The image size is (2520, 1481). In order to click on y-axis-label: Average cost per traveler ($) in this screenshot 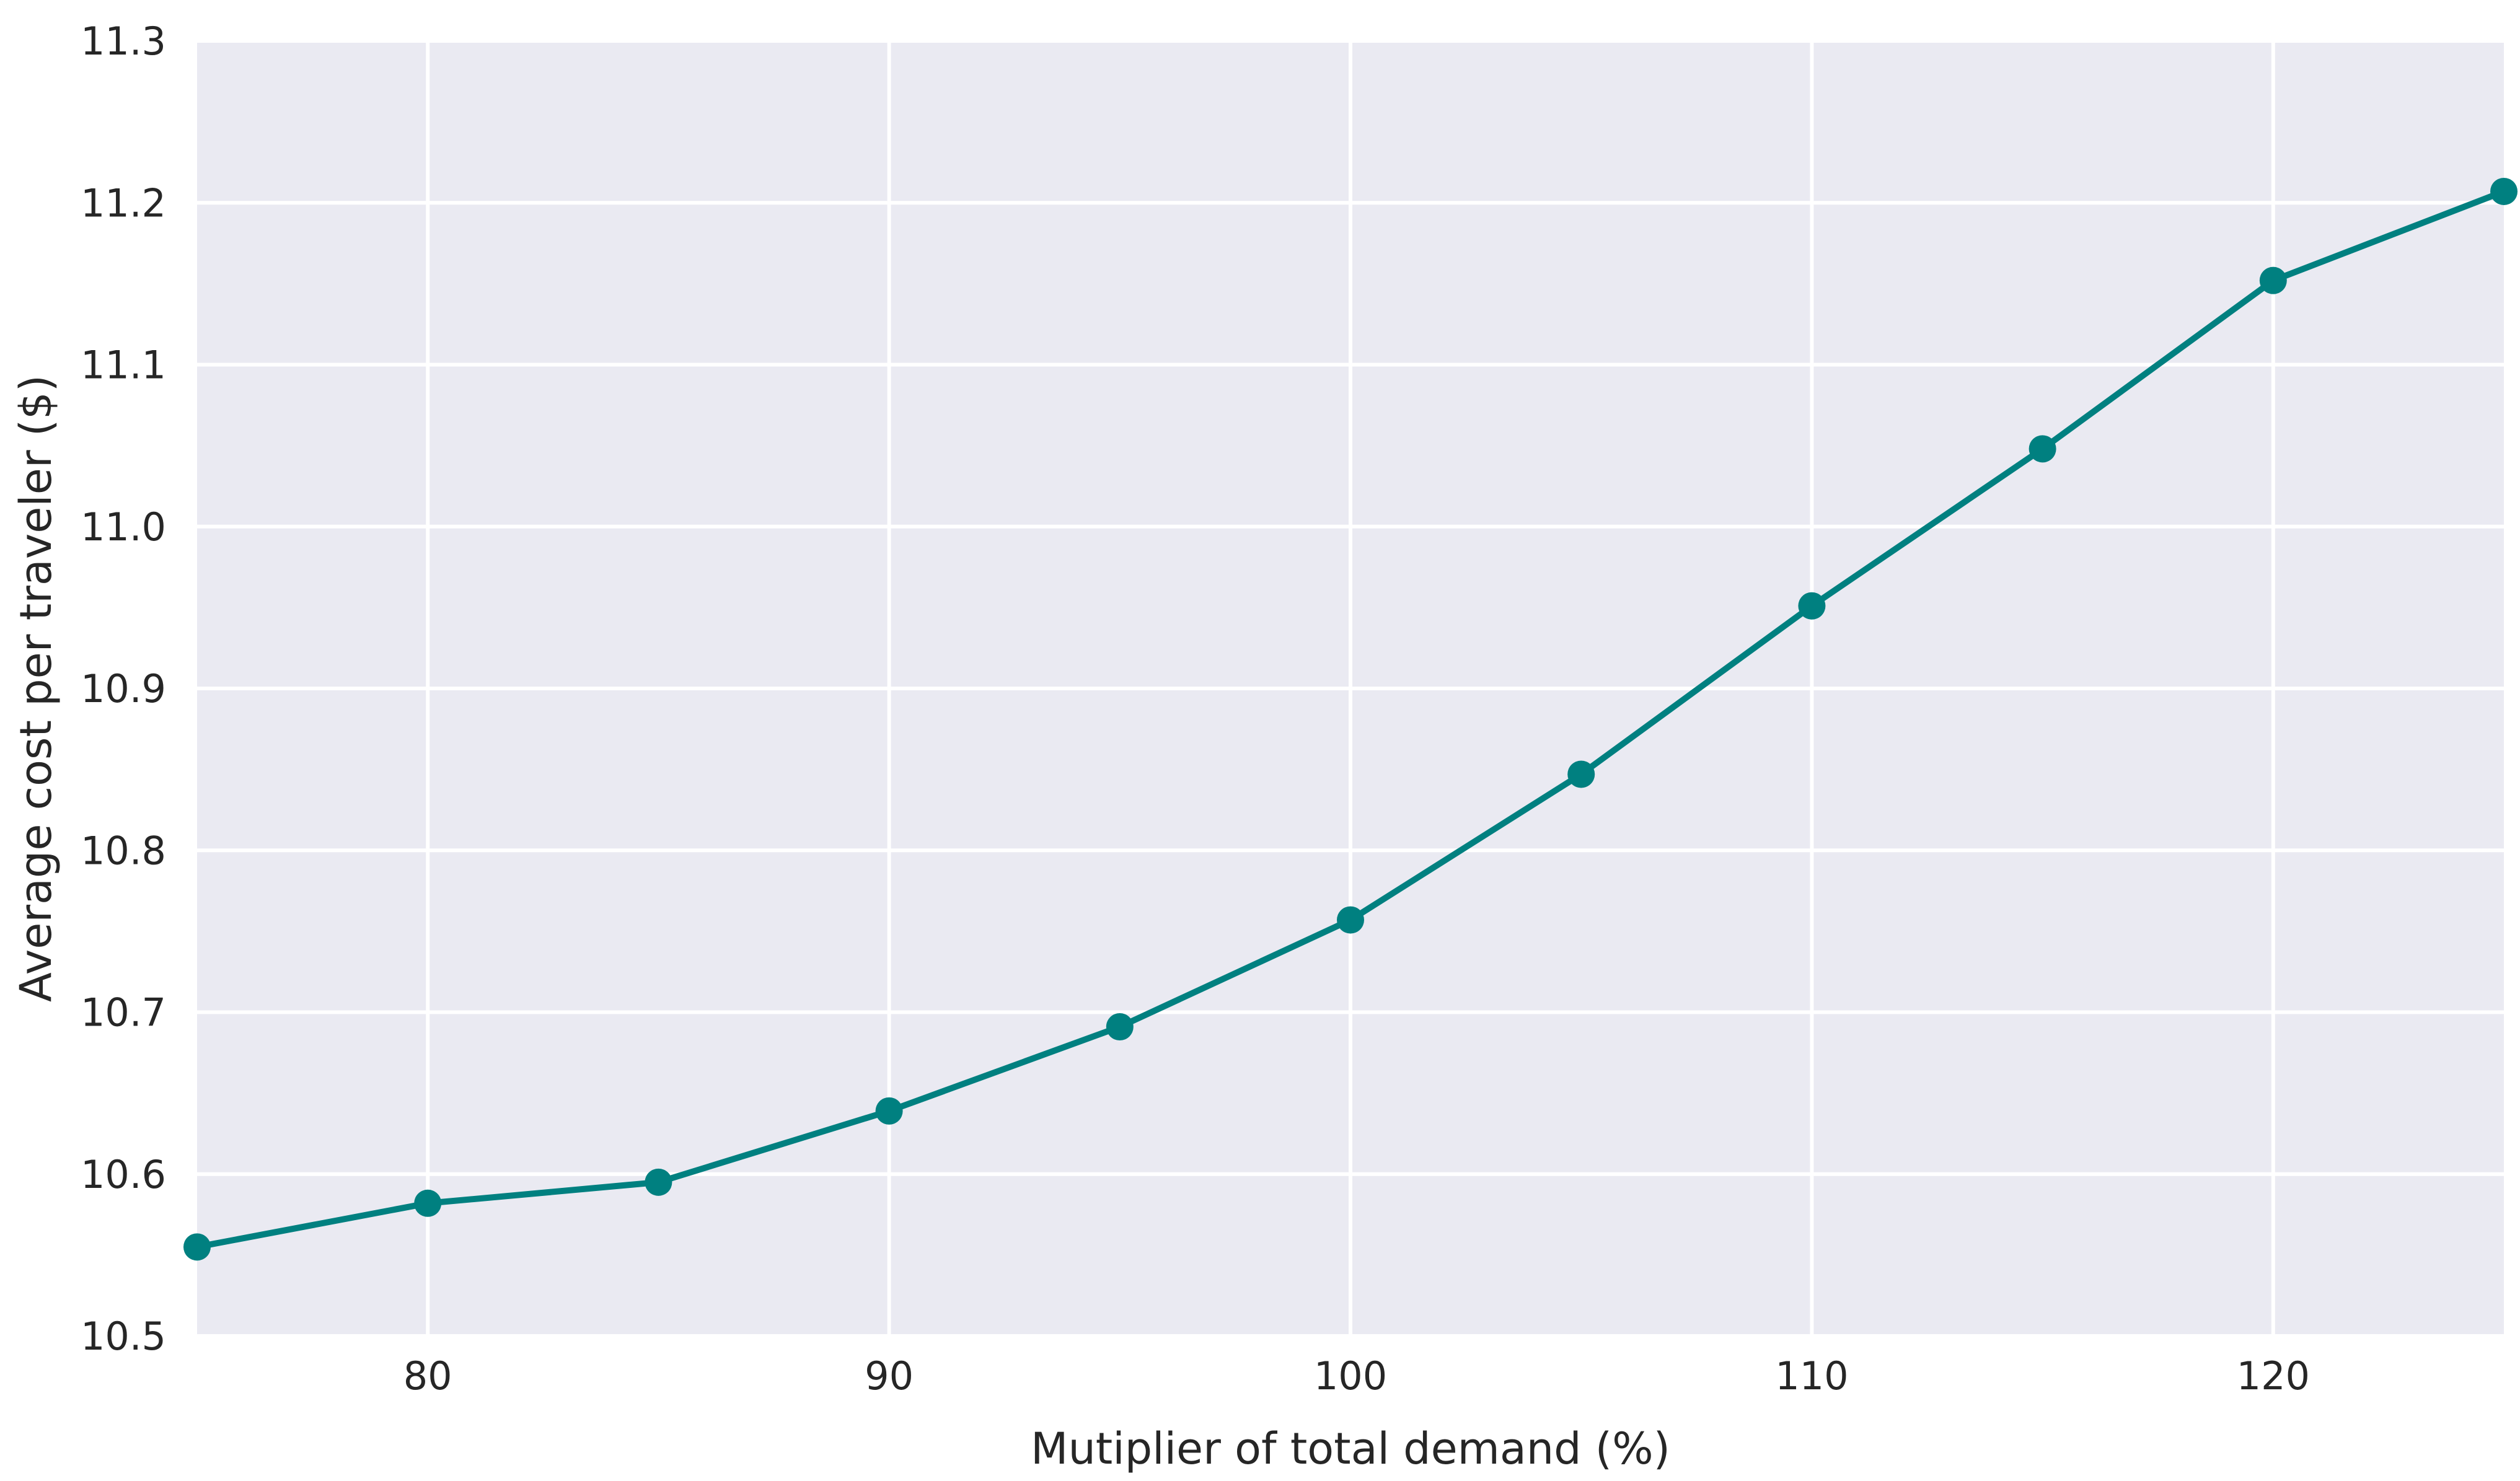, I will do `click(36, 689)`.